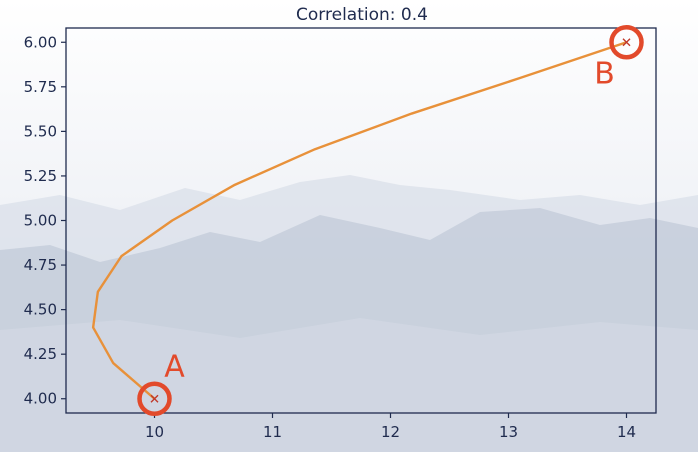 This screenshot has width=698, height=452. I want to click on y-tick-label: 5.00, so click(40, 221).